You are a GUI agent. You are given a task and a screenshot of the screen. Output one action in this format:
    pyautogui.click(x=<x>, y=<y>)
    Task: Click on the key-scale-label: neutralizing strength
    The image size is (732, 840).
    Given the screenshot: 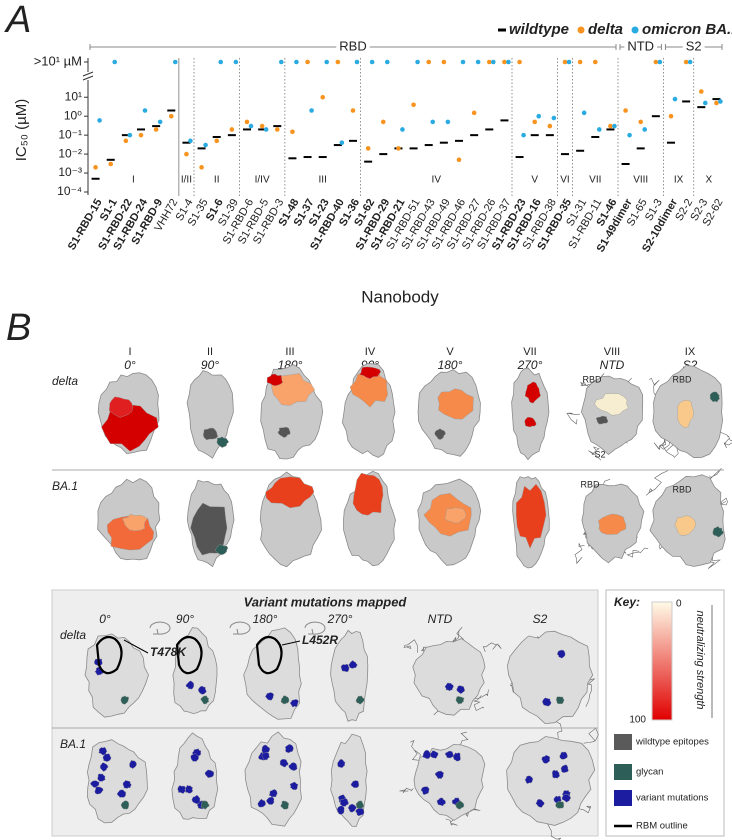 What is the action you would take?
    pyautogui.click(x=700, y=659)
    